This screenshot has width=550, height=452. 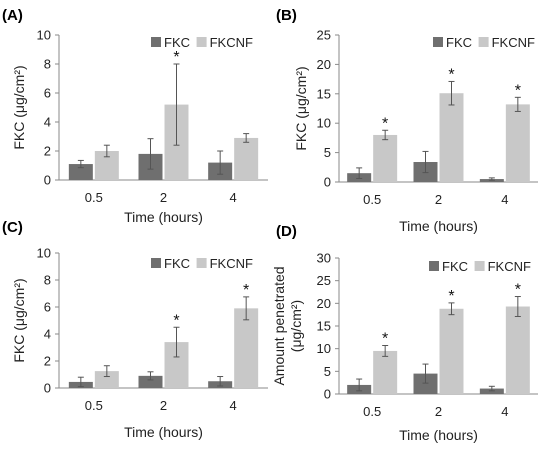 I want to click on y-tick-label: 30, so click(x=324, y=258).